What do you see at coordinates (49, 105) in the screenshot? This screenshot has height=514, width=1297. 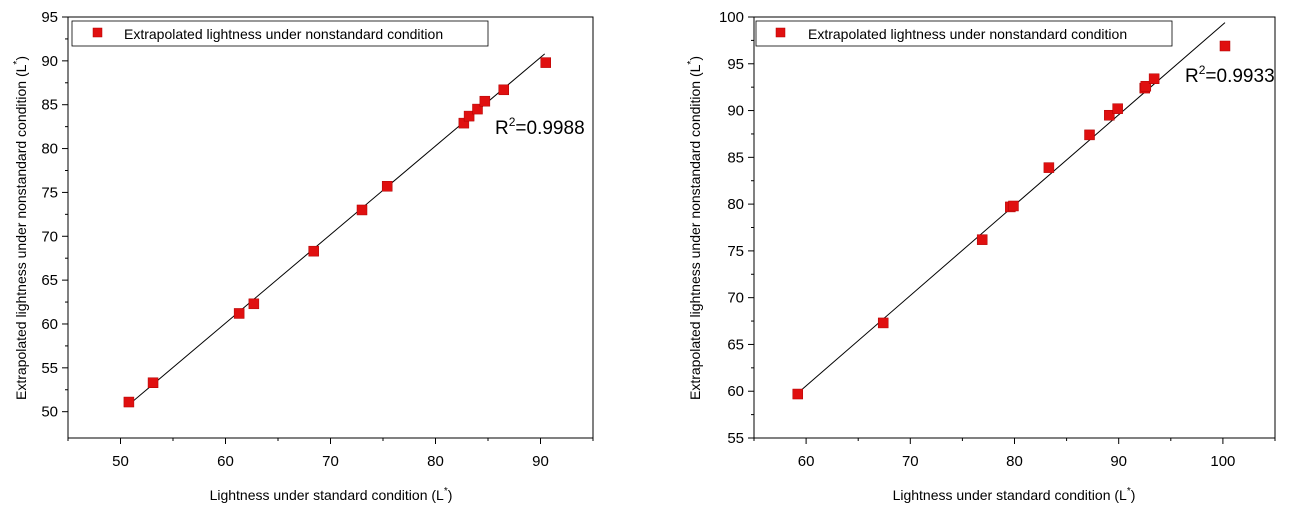 I see `left-y-tick-label: 85` at bounding box center [49, 105].